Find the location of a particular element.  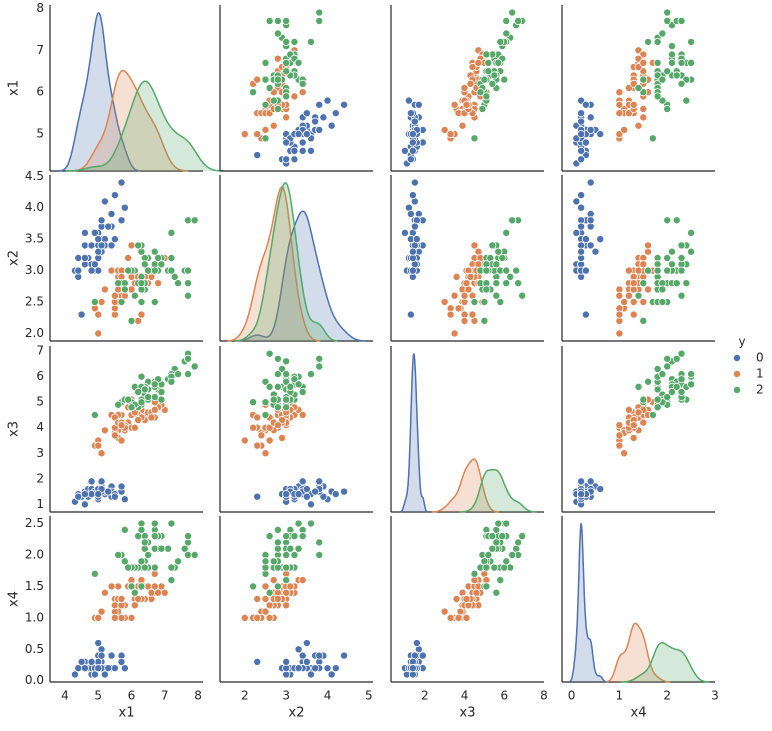

x-axis-label: x4 is located at coordinates (639, 713).